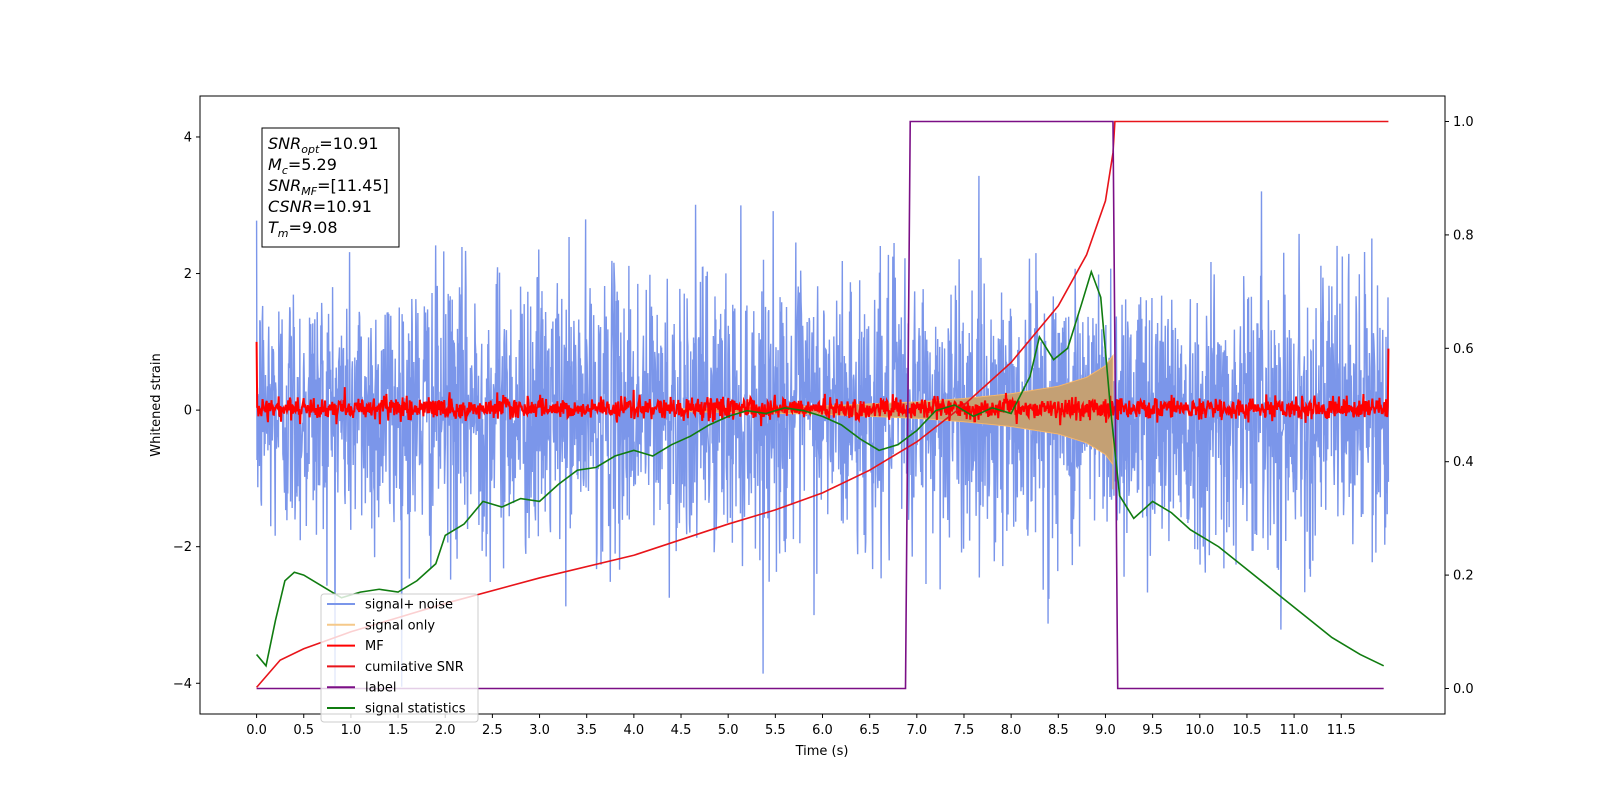 This screenshot has width=1600, height=800. I want to click on x-tick-label: 2.5, so click(492, 730).